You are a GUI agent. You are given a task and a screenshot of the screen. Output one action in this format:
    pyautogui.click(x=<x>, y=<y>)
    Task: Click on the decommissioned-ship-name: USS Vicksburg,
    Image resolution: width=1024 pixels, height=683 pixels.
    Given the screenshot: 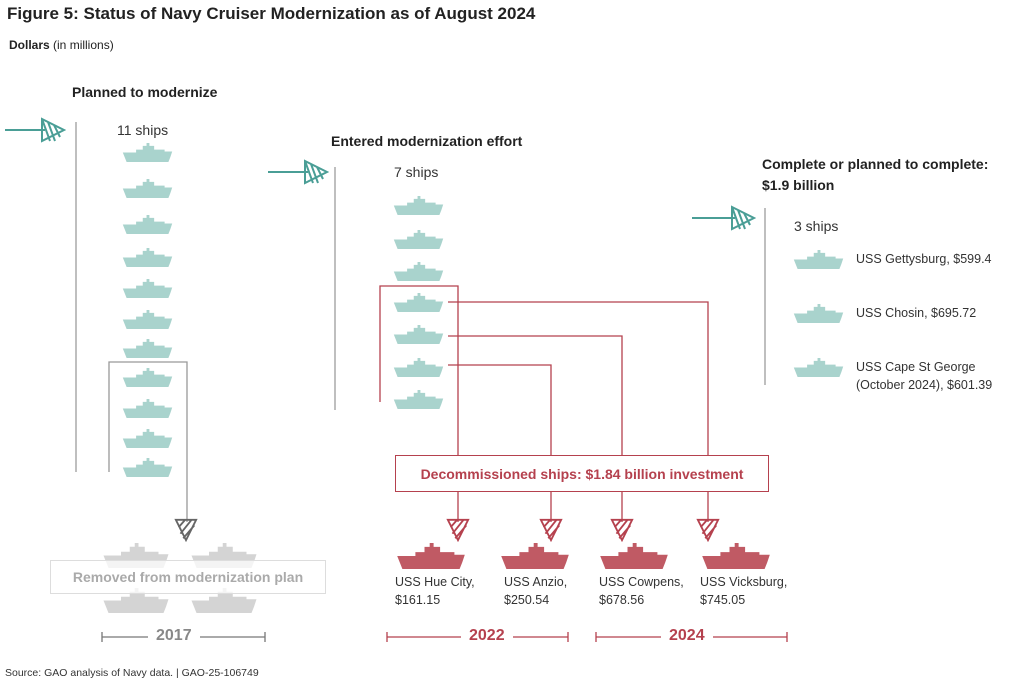 What is the action you would take?
    pyautogui.click(x=744, y=582)
    